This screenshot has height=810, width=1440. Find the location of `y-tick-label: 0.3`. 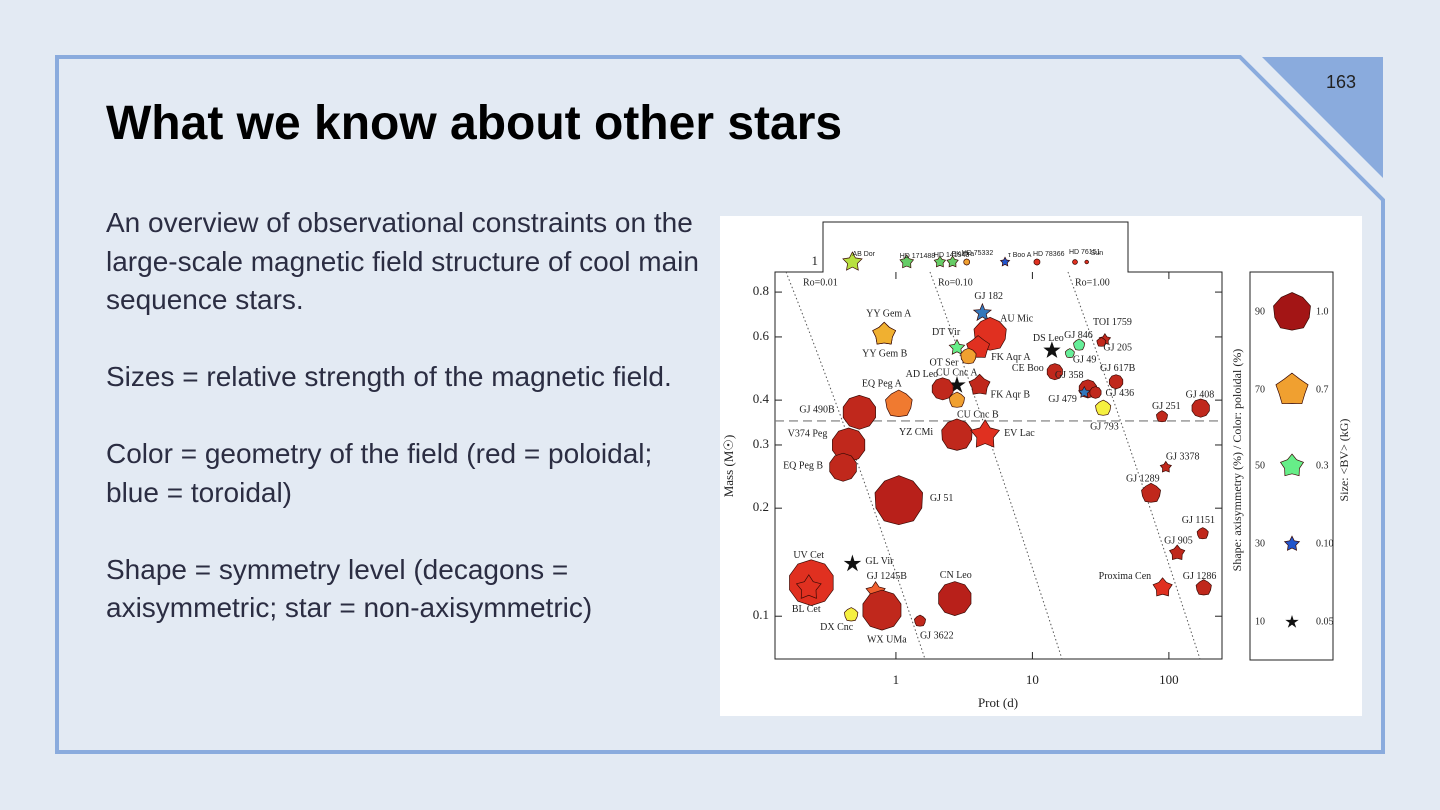

y-tick-label: 0.3 is located at coordinates (761, 443).